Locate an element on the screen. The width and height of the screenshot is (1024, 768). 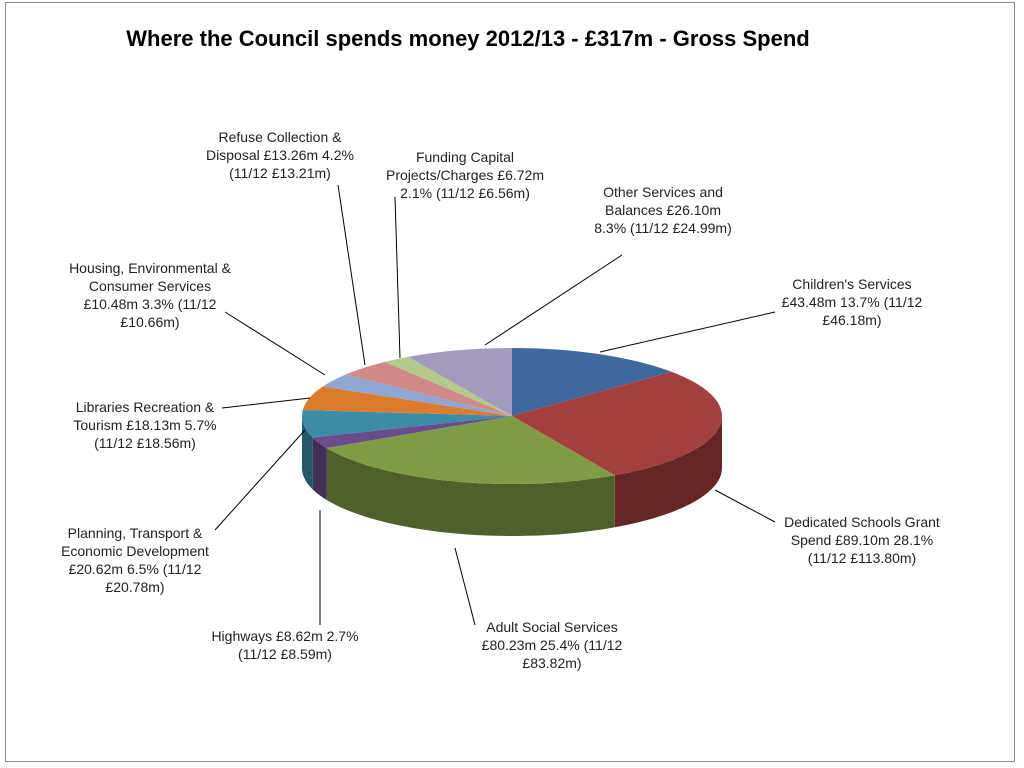
categories: Libraries Recreation & Tourism is located at coordinates (144, 416).